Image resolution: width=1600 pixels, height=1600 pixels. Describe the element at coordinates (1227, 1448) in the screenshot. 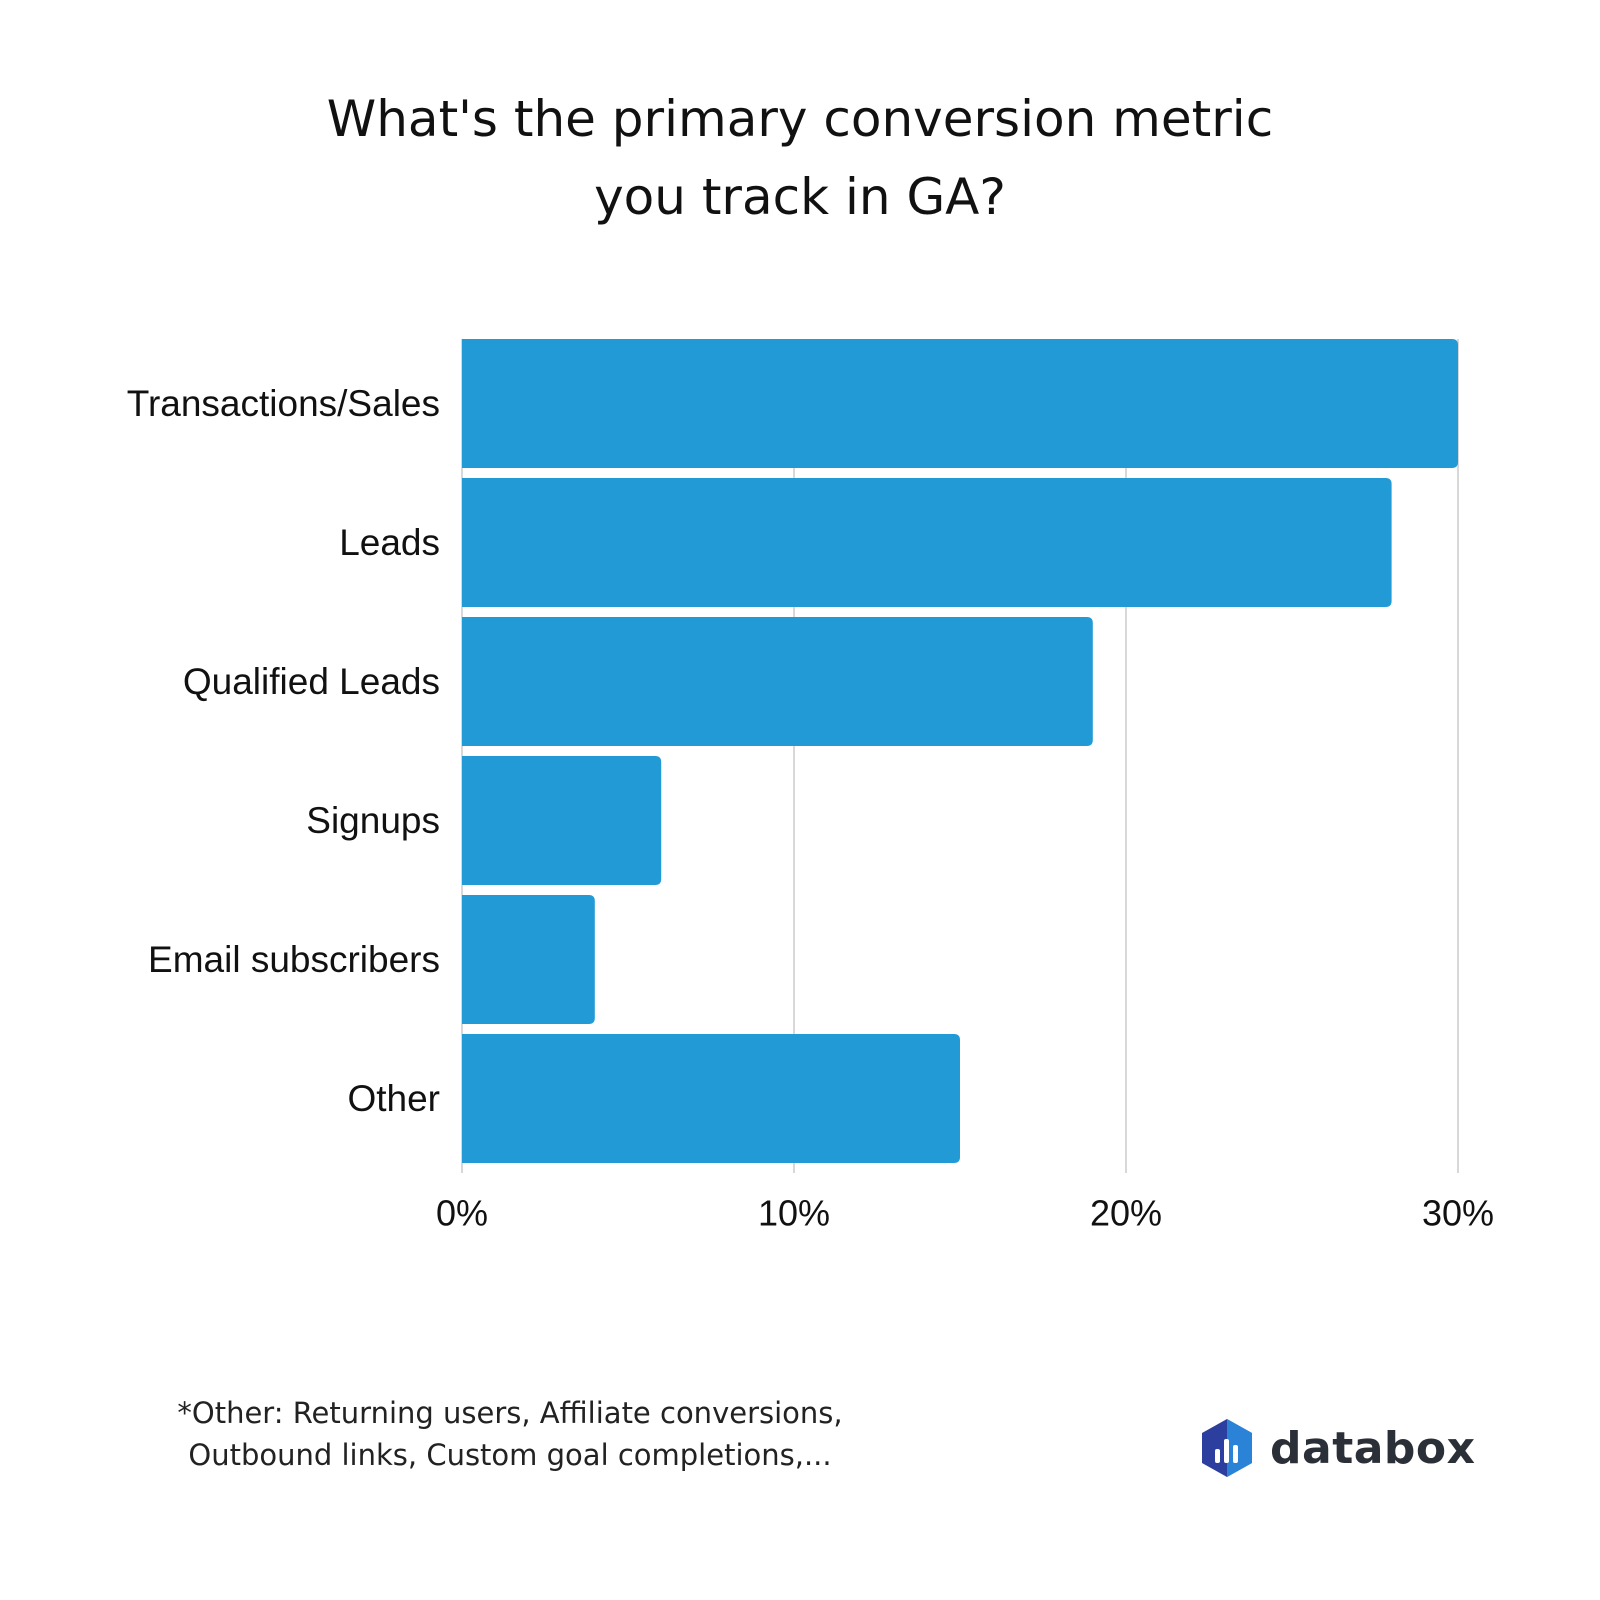

I see `databox-logo-icon` at that location.